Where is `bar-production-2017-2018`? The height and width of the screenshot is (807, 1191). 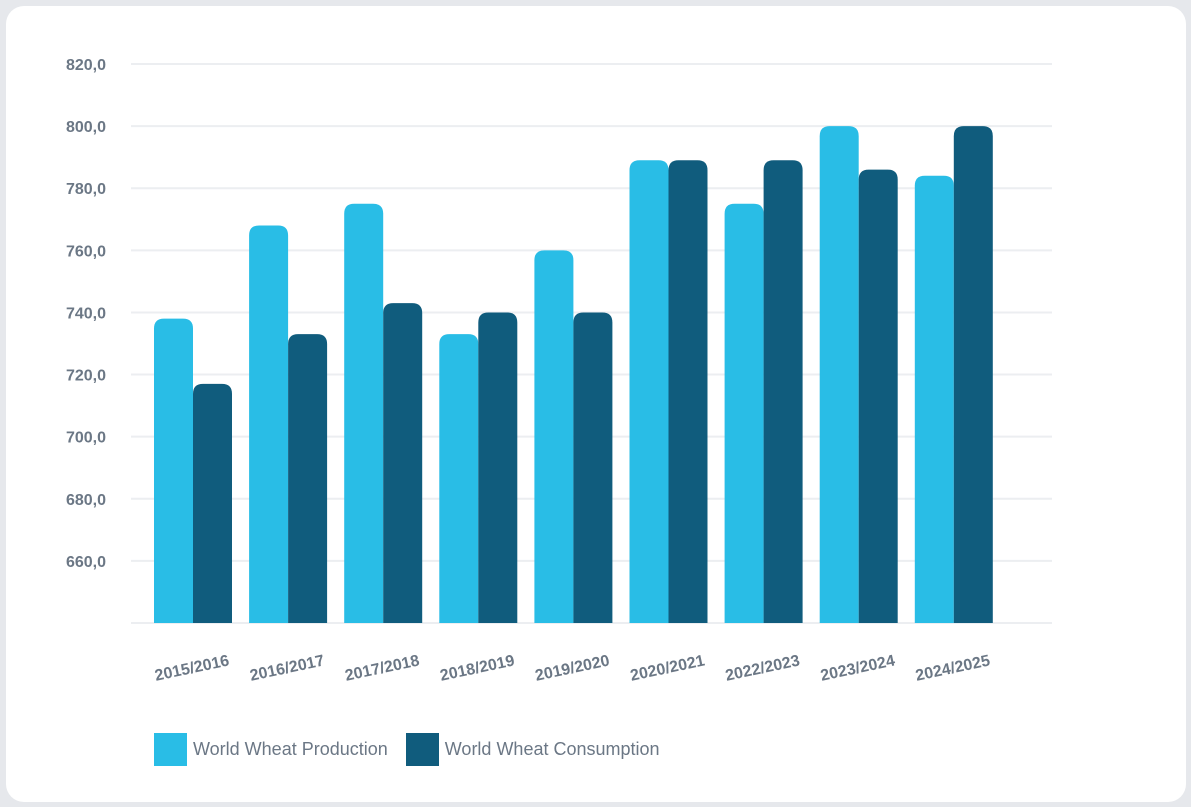
bar-production-2017-2018 is located at coordinates (364, 413).